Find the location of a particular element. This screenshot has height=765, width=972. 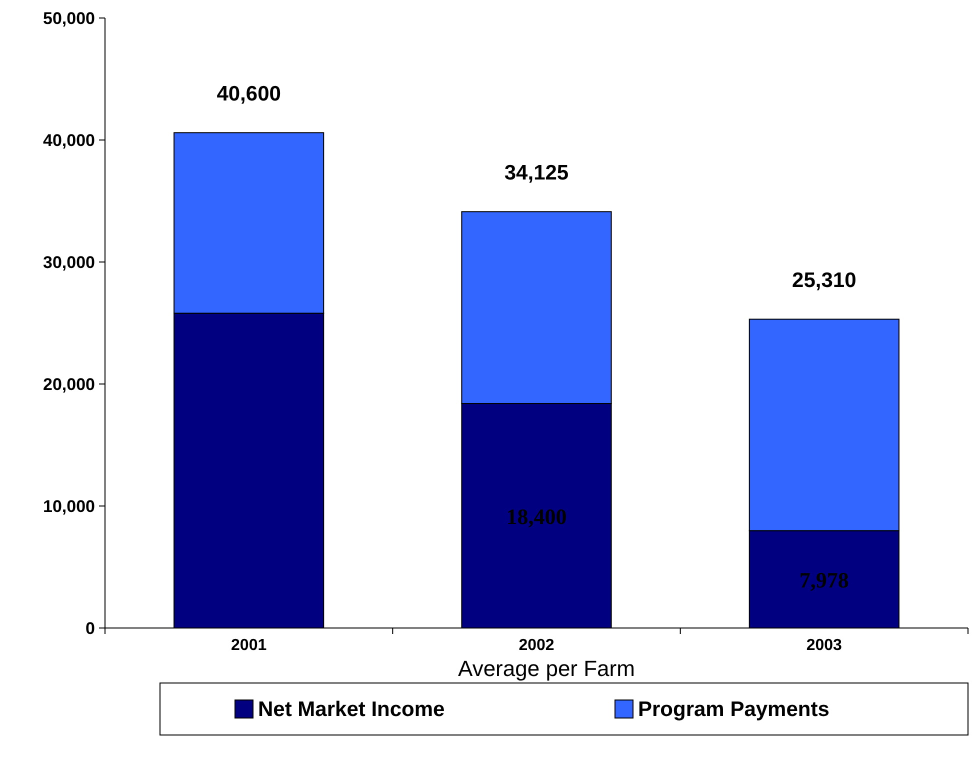

total-label: 25,310 is located at coordinates (824, 280).